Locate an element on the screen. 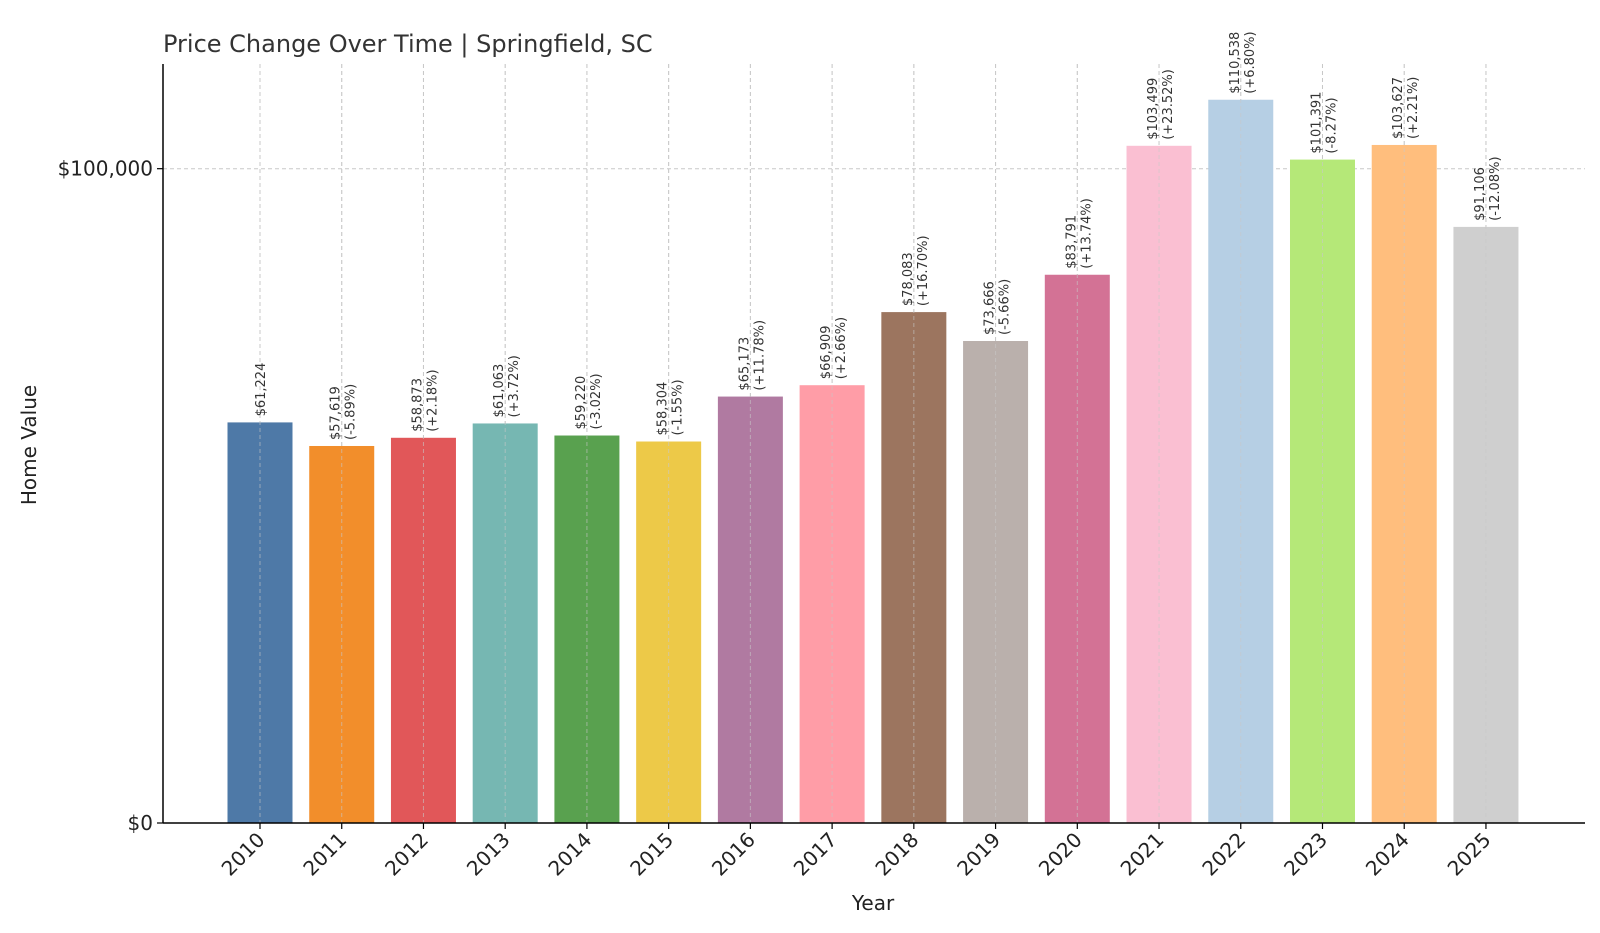 This screenshot has width=1600, height=933. x-tick-label: 2017 is located at coordinates (815, 854).